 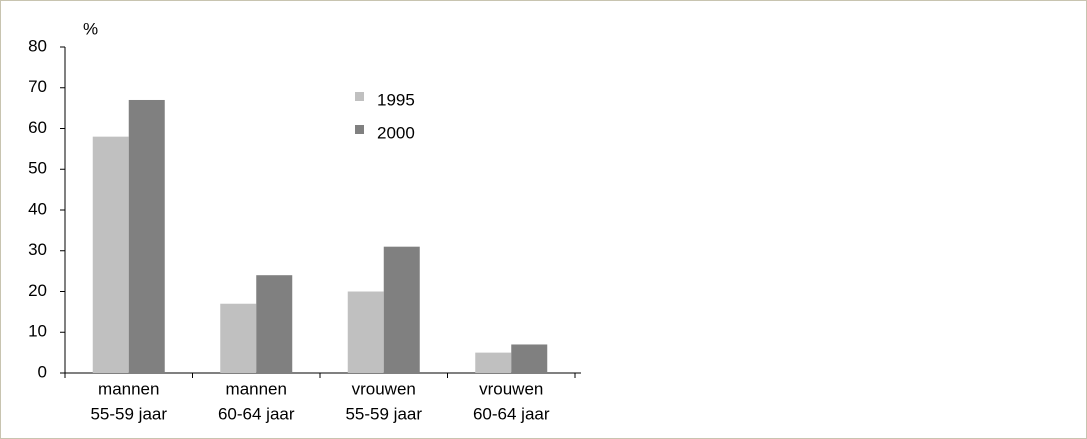 What do you see at coordinates (42, 371) in the screenshot?
I see `y-tick-label: 0` at bounding box center [42, 371].